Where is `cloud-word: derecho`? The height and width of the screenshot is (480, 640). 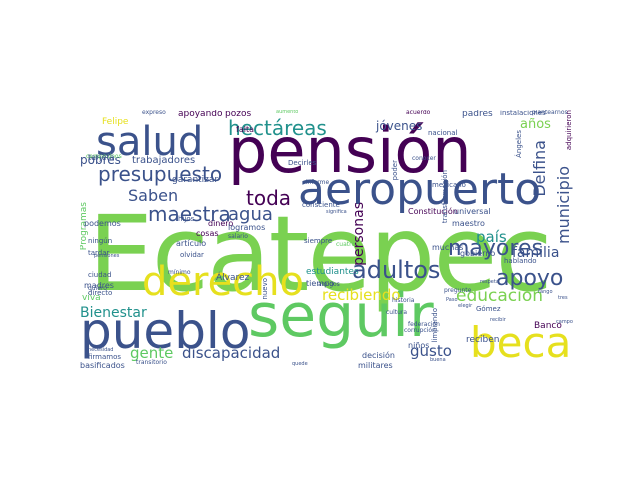 cloud-word: derecho is located at coordinates (223, 282).